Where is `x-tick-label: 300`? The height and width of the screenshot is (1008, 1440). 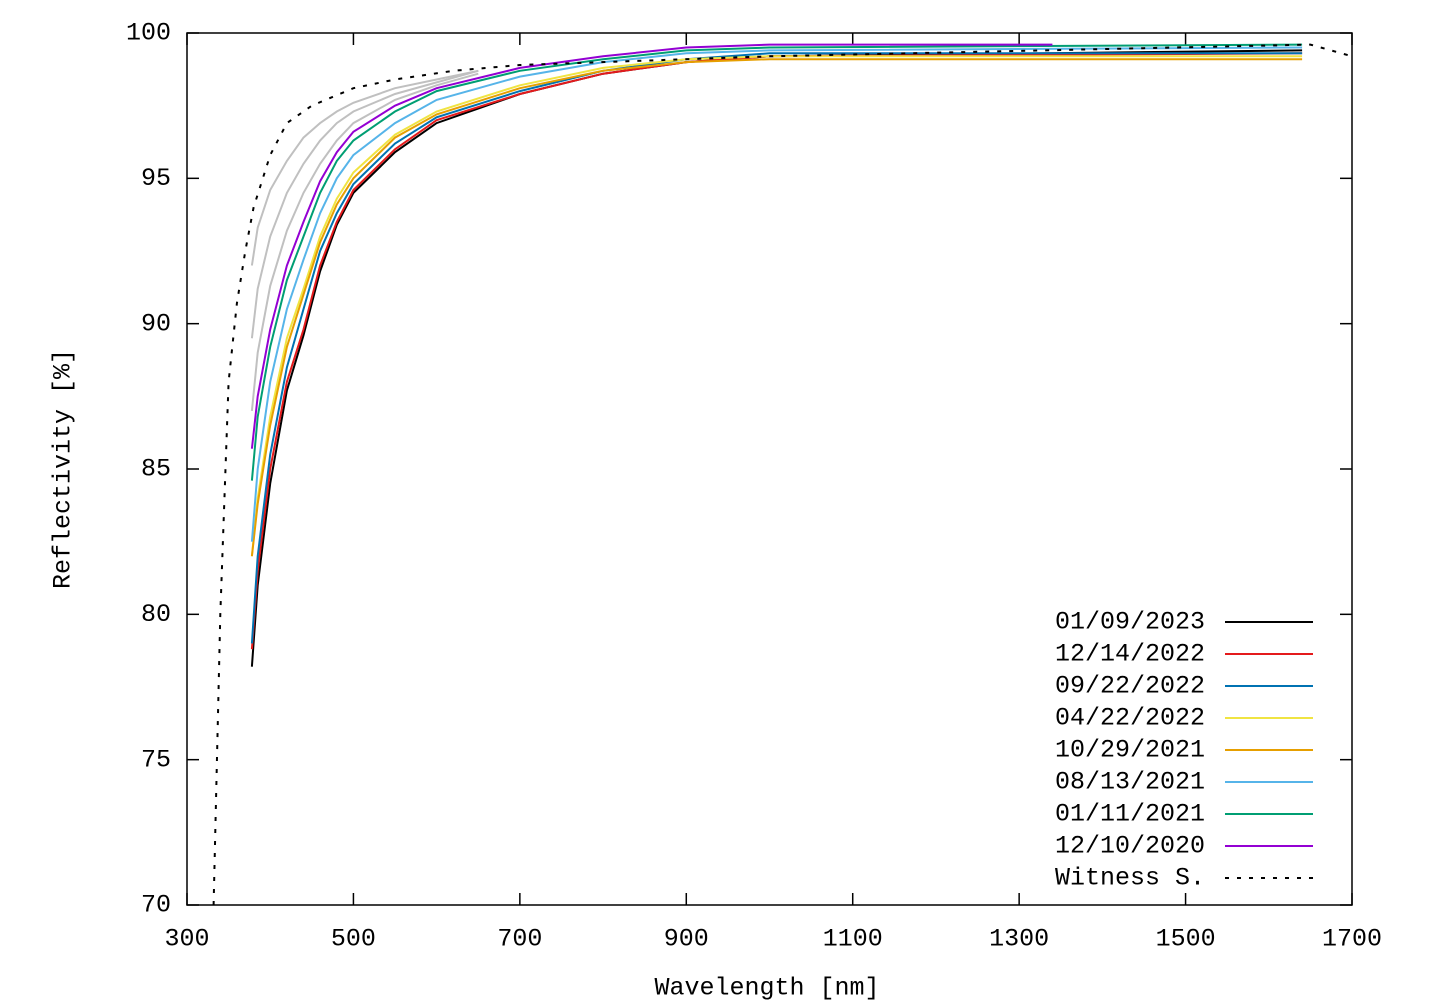
x-tick-label: 300 is located at coordinates (186, 939).